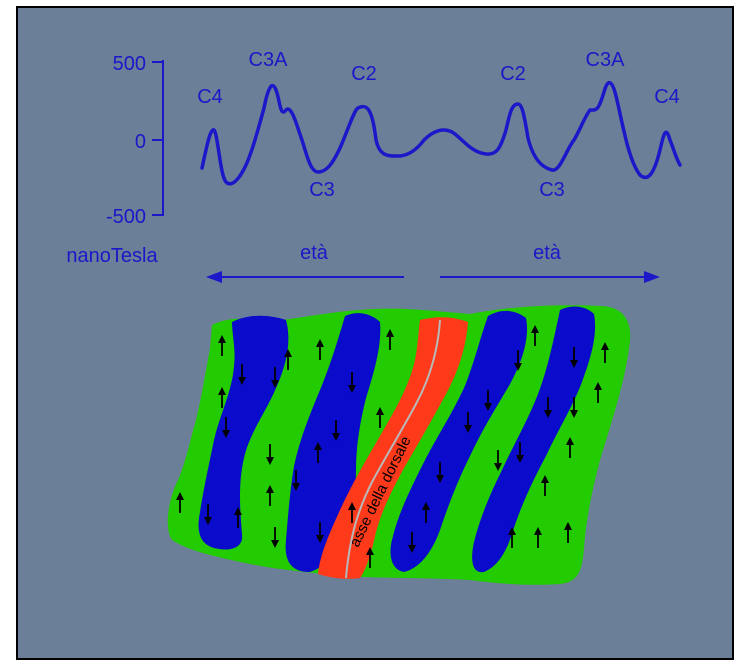 The height and width of the screenshot is (664, 749). I want to click on left-arrowhead-icon, so click(214, 277).